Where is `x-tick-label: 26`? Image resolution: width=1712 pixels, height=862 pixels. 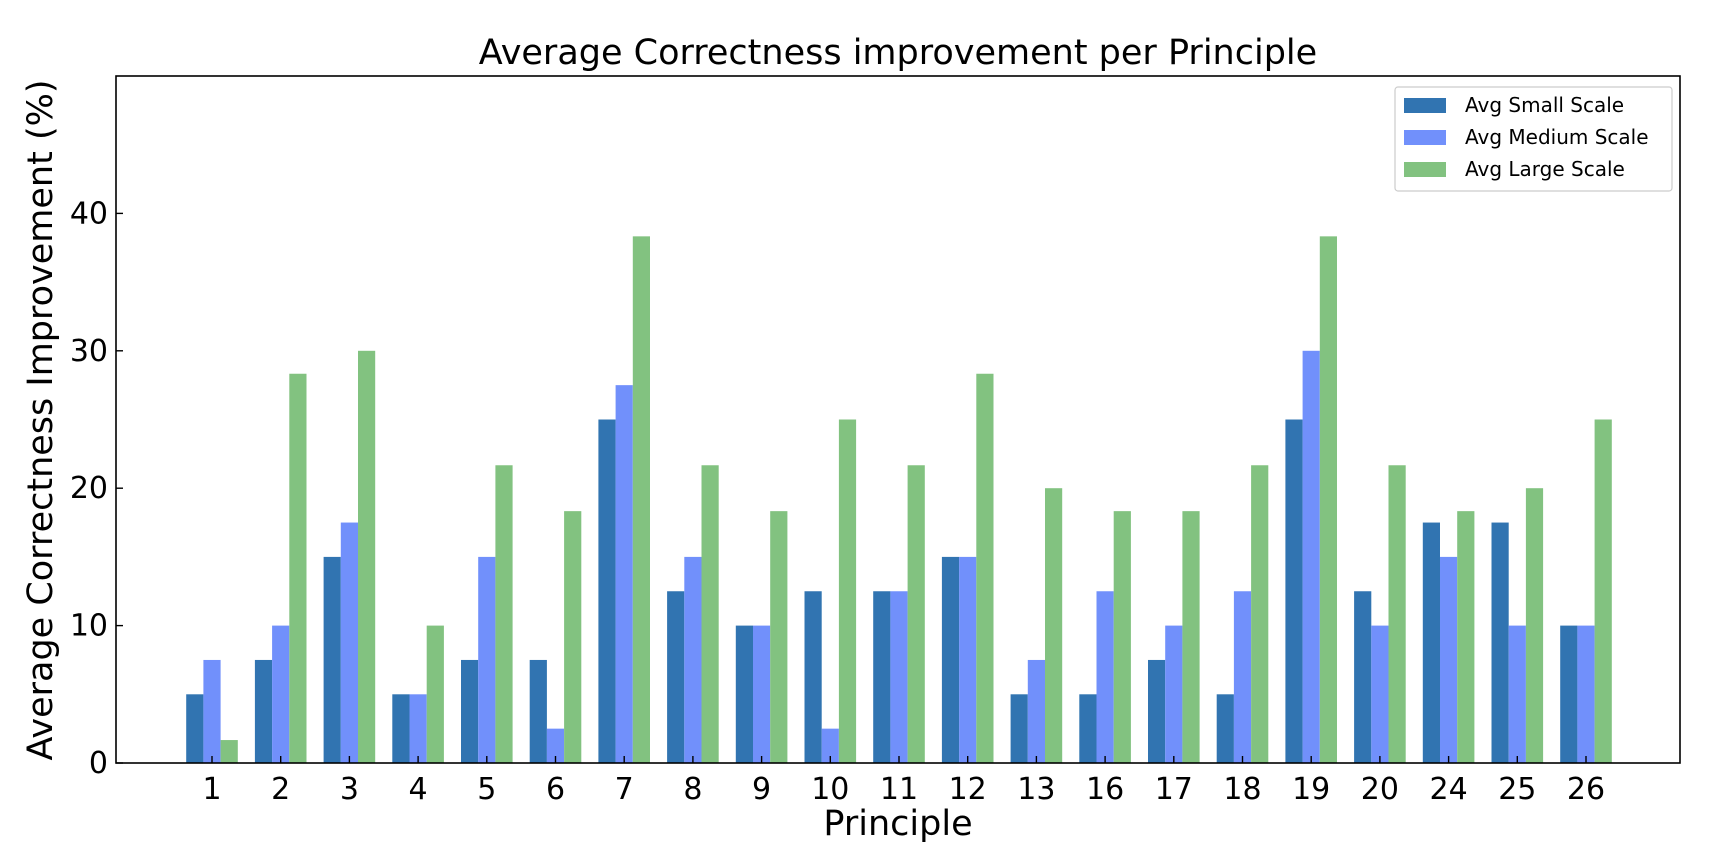
x-tick-label: 26 is located at coordinates (1586, 789).